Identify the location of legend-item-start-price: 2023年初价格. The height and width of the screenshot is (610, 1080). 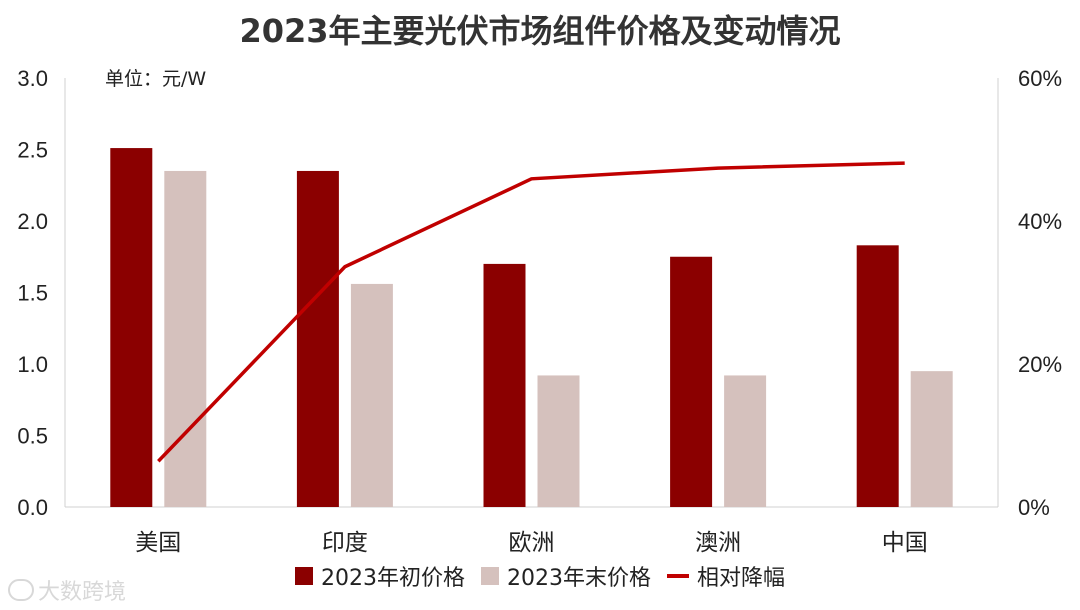
(379, 576).